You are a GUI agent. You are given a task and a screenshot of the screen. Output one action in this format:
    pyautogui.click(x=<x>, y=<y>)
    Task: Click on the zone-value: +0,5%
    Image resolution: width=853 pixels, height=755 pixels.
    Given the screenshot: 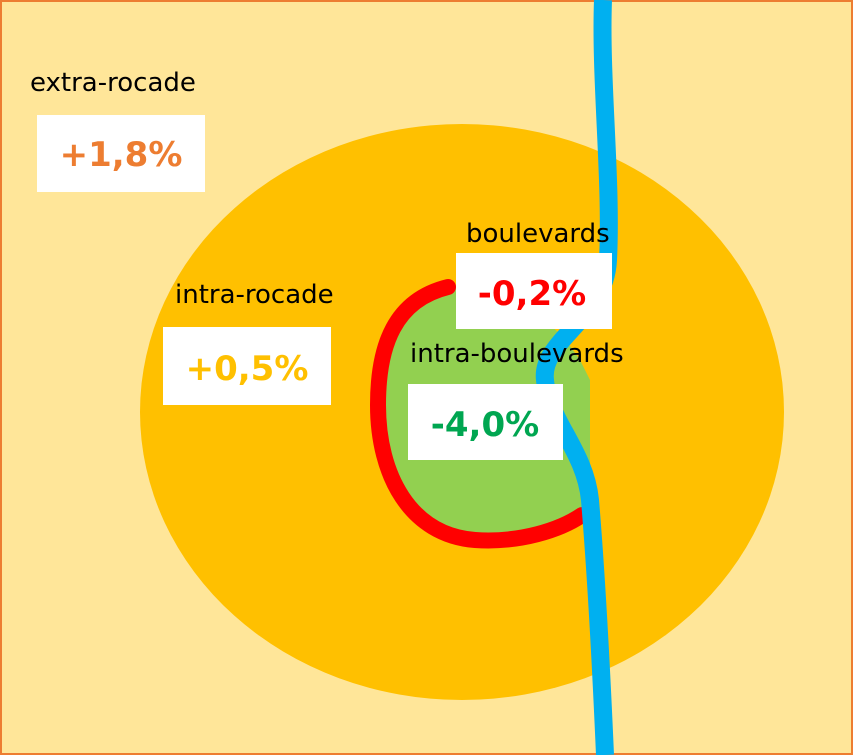 What is the action you would take?
    pyautogui.click(x=247, y=369)
    